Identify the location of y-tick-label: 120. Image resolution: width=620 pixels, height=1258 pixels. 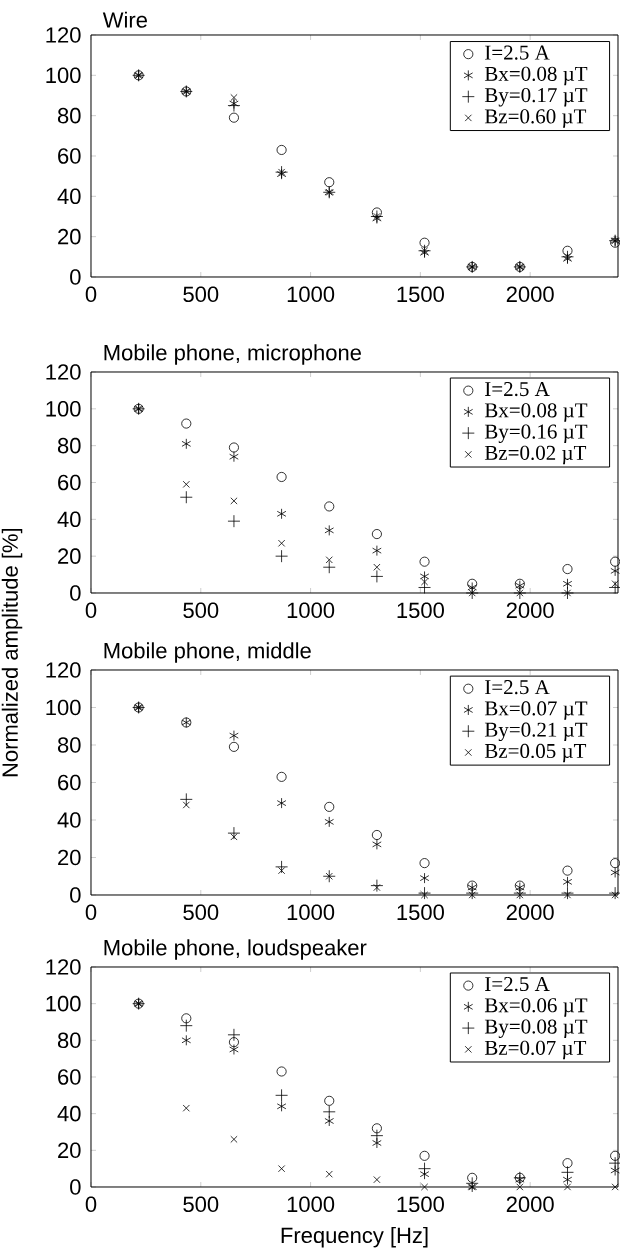
(63, 967).